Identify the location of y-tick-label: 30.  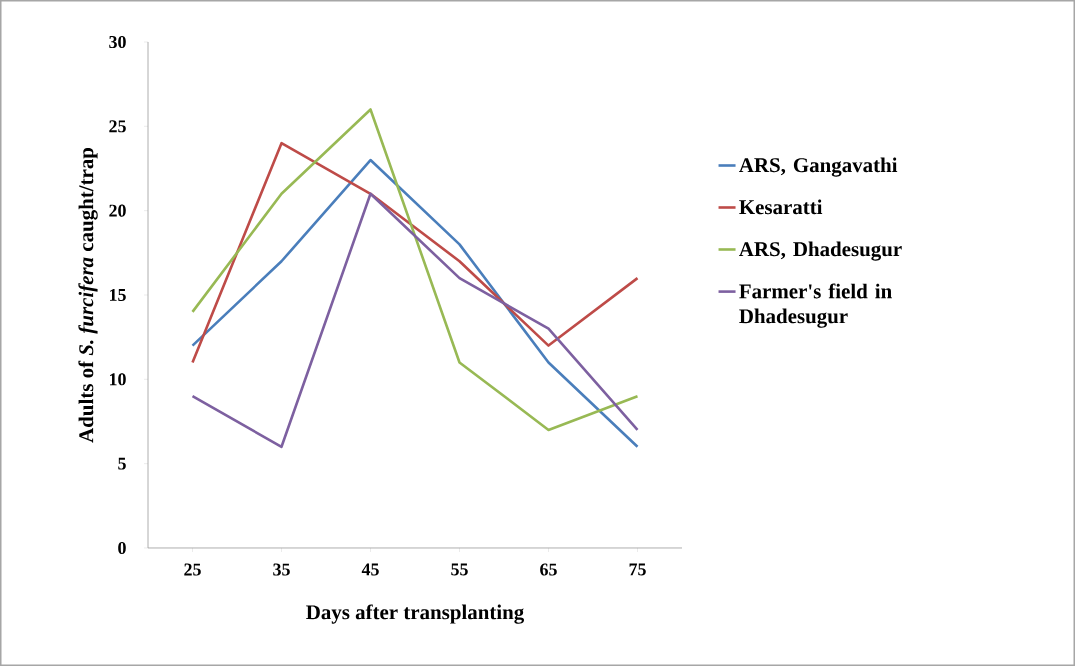
(117, 42).